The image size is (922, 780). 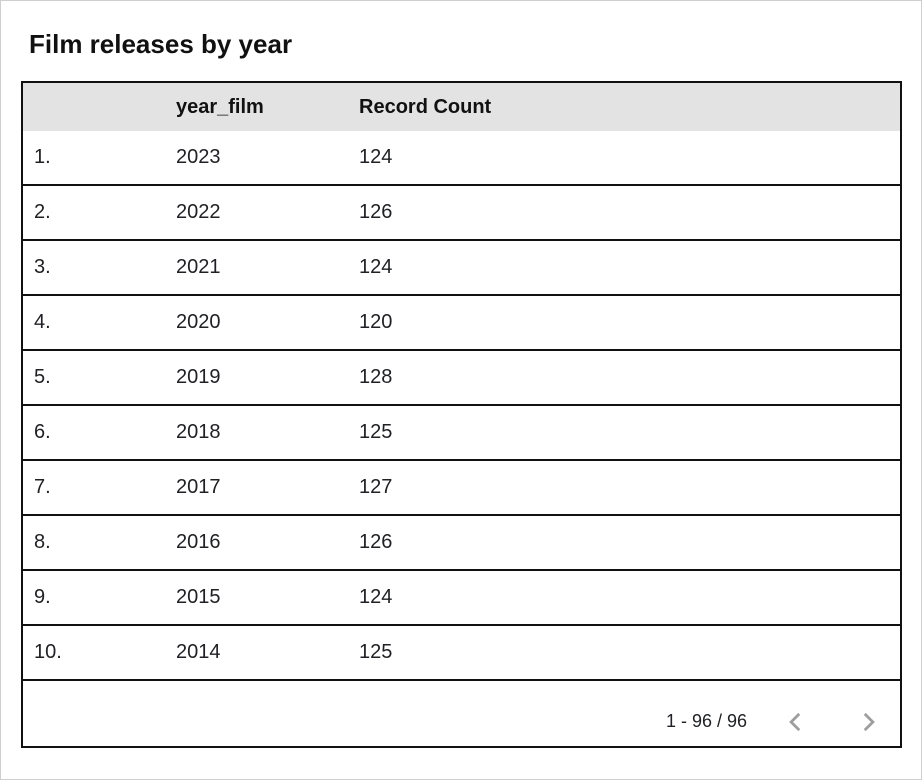 I want to click on year-film-cell: 2015, so click(x=198, y=597).